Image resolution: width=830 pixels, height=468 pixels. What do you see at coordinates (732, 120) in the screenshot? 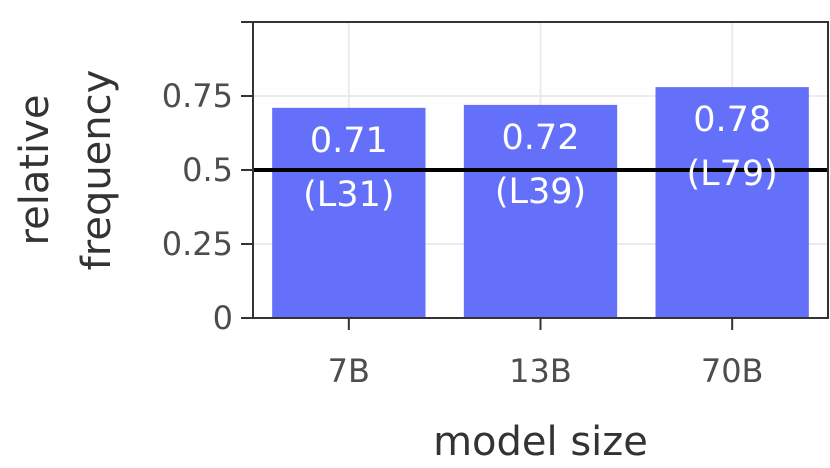
I see `bar-value-label: 0.78` at bounding box center [732, 120].